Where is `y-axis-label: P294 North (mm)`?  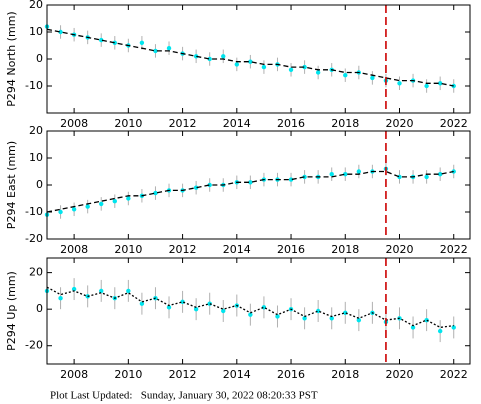 y-axis-label: P294 North (mm) is located at coordinates (11, 58).